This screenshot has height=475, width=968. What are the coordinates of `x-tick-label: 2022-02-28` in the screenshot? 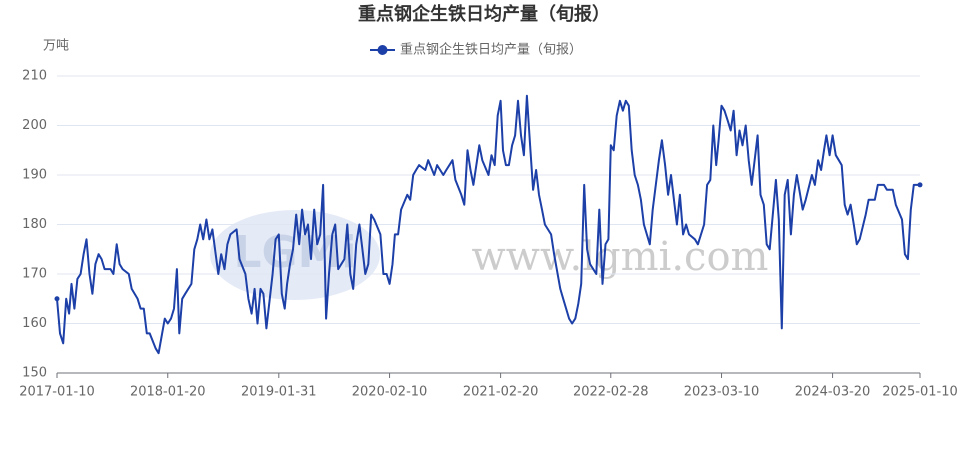 It's located at (611, 392).